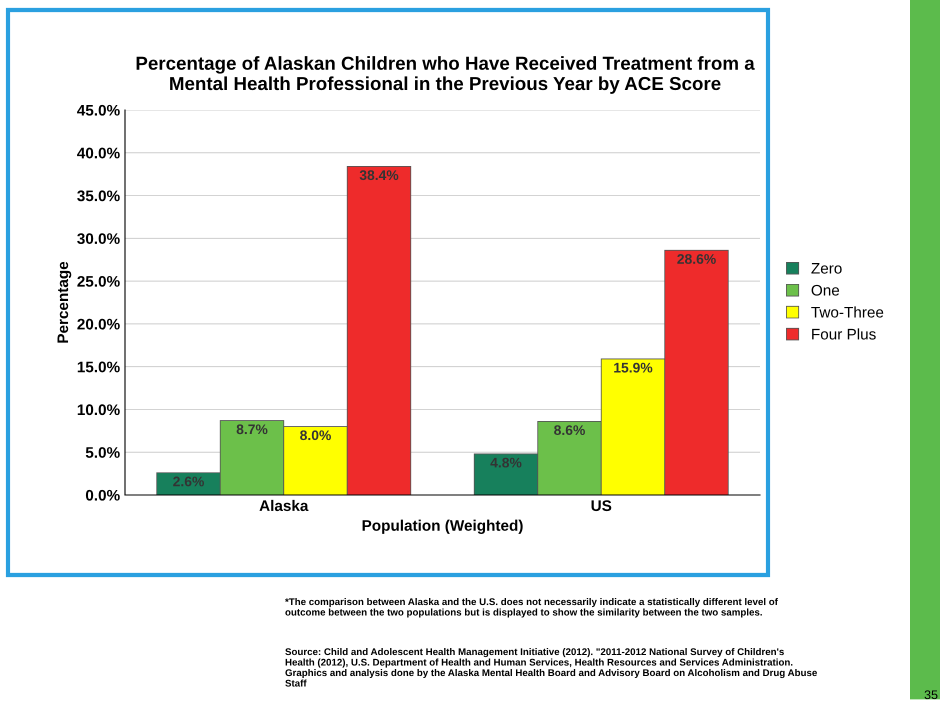  What do you see at coordinates (826, 268) in the screenshot?
I see `legend-label: Zero` at bounding box center [826, 268].